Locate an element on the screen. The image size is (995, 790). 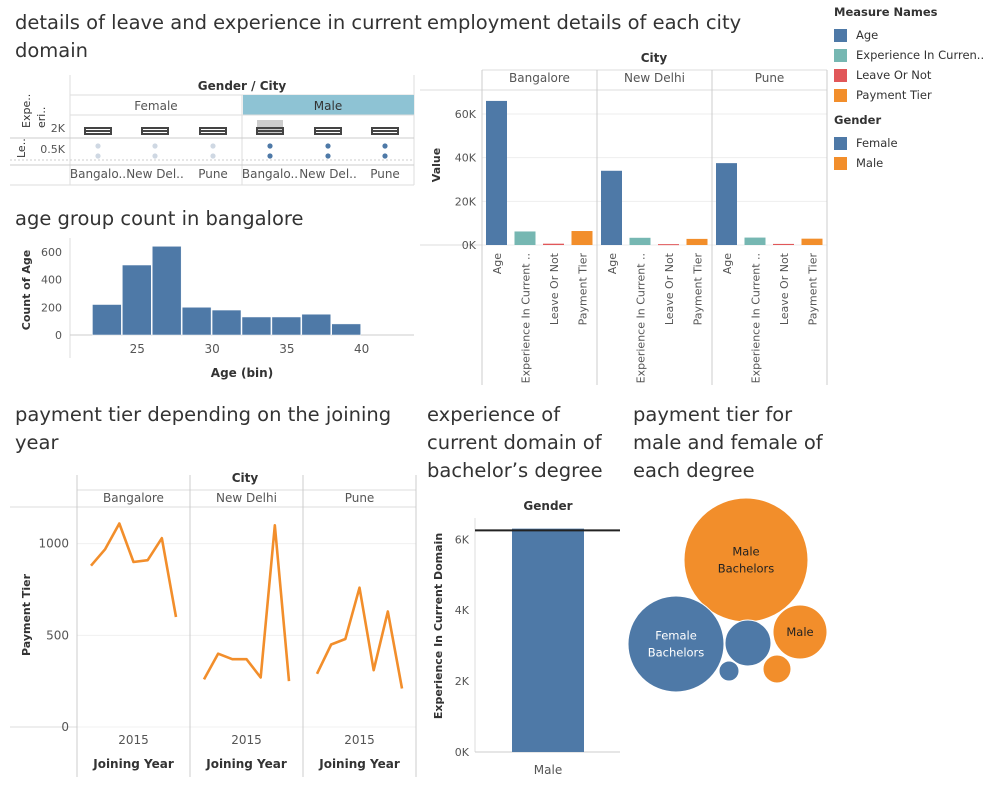
city-label-6: Pune is located at coordinates (385, 174).